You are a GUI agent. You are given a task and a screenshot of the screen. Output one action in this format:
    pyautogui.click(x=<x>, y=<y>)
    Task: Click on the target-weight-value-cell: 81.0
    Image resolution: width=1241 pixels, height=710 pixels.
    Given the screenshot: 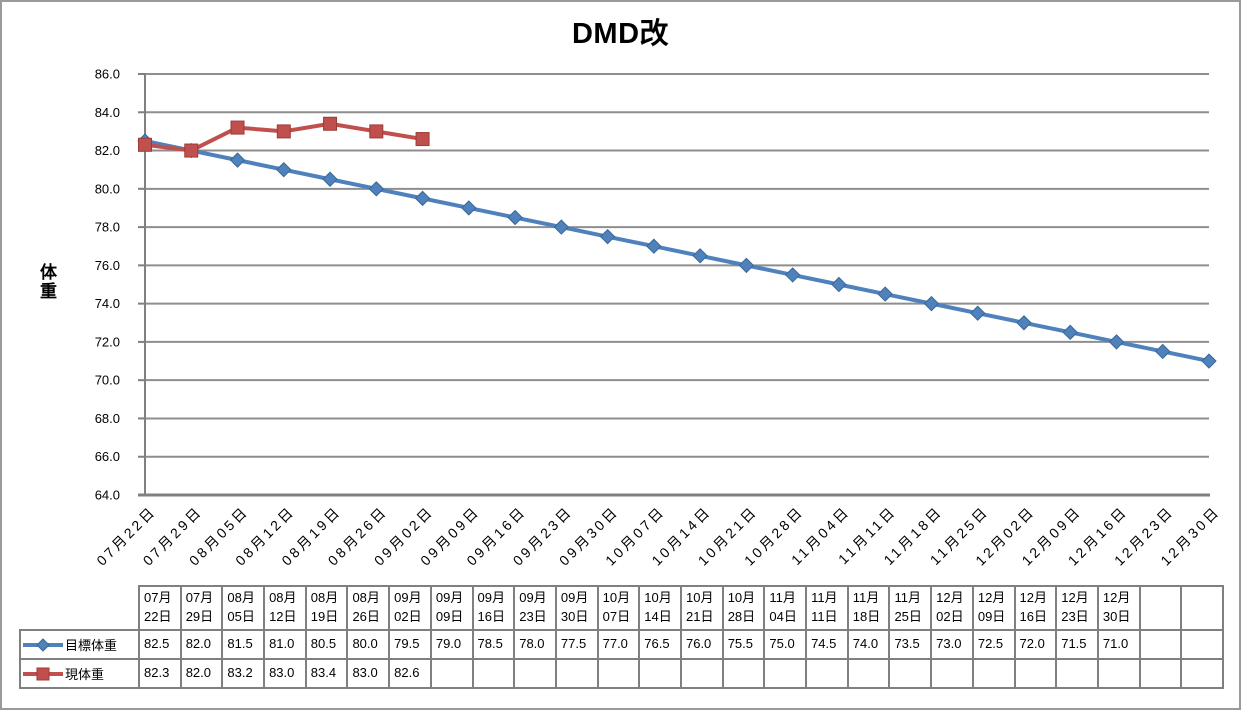 What is the action you would take?
    pyautogui.click(x=285, y=644)
    